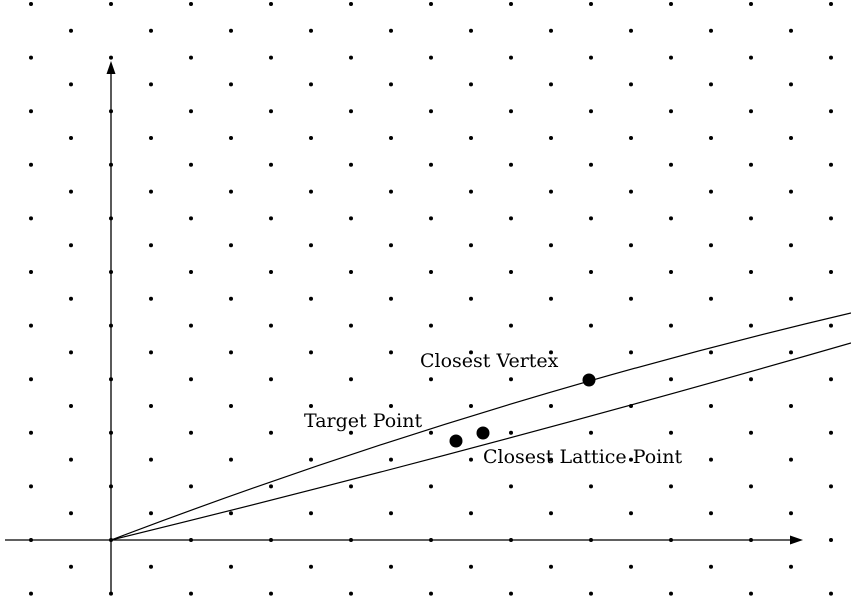 The width and height of the screenshot is (851, 601). Describe the element at coordinates (489, 361) in the screenshot. I see `closest-vertex-label: Closest Vertex` at that location.